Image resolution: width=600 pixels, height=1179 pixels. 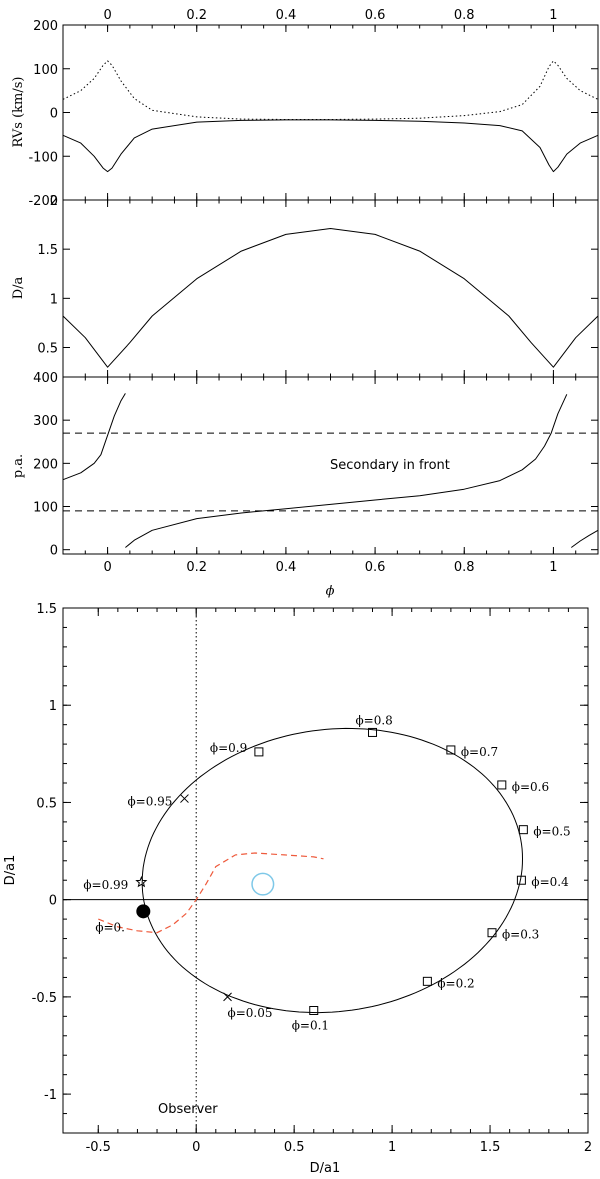 What do you see at coordinates (551, 832) in the screenshot?
I see `phase-label: ϕ=0.5` at bounding box center [551, 832].